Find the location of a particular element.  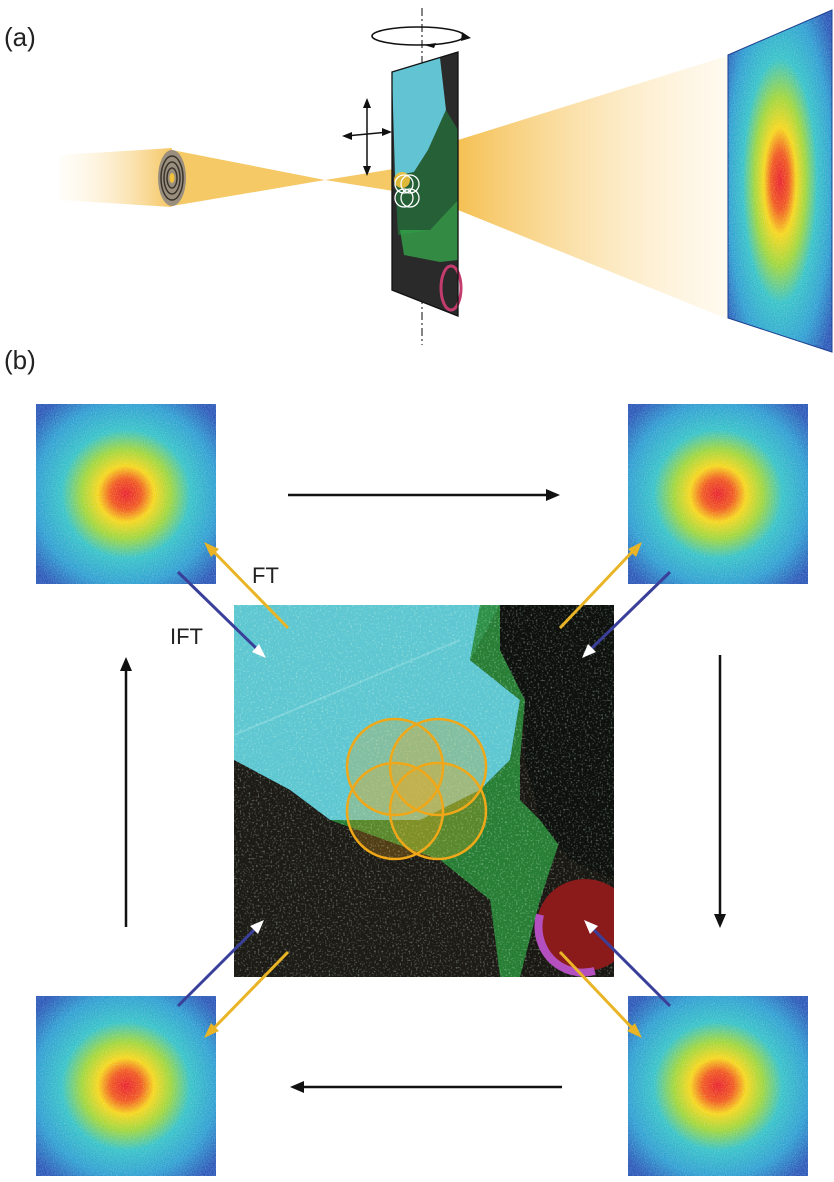

rotation-arrow-icon is located at coordinates (421, 37).